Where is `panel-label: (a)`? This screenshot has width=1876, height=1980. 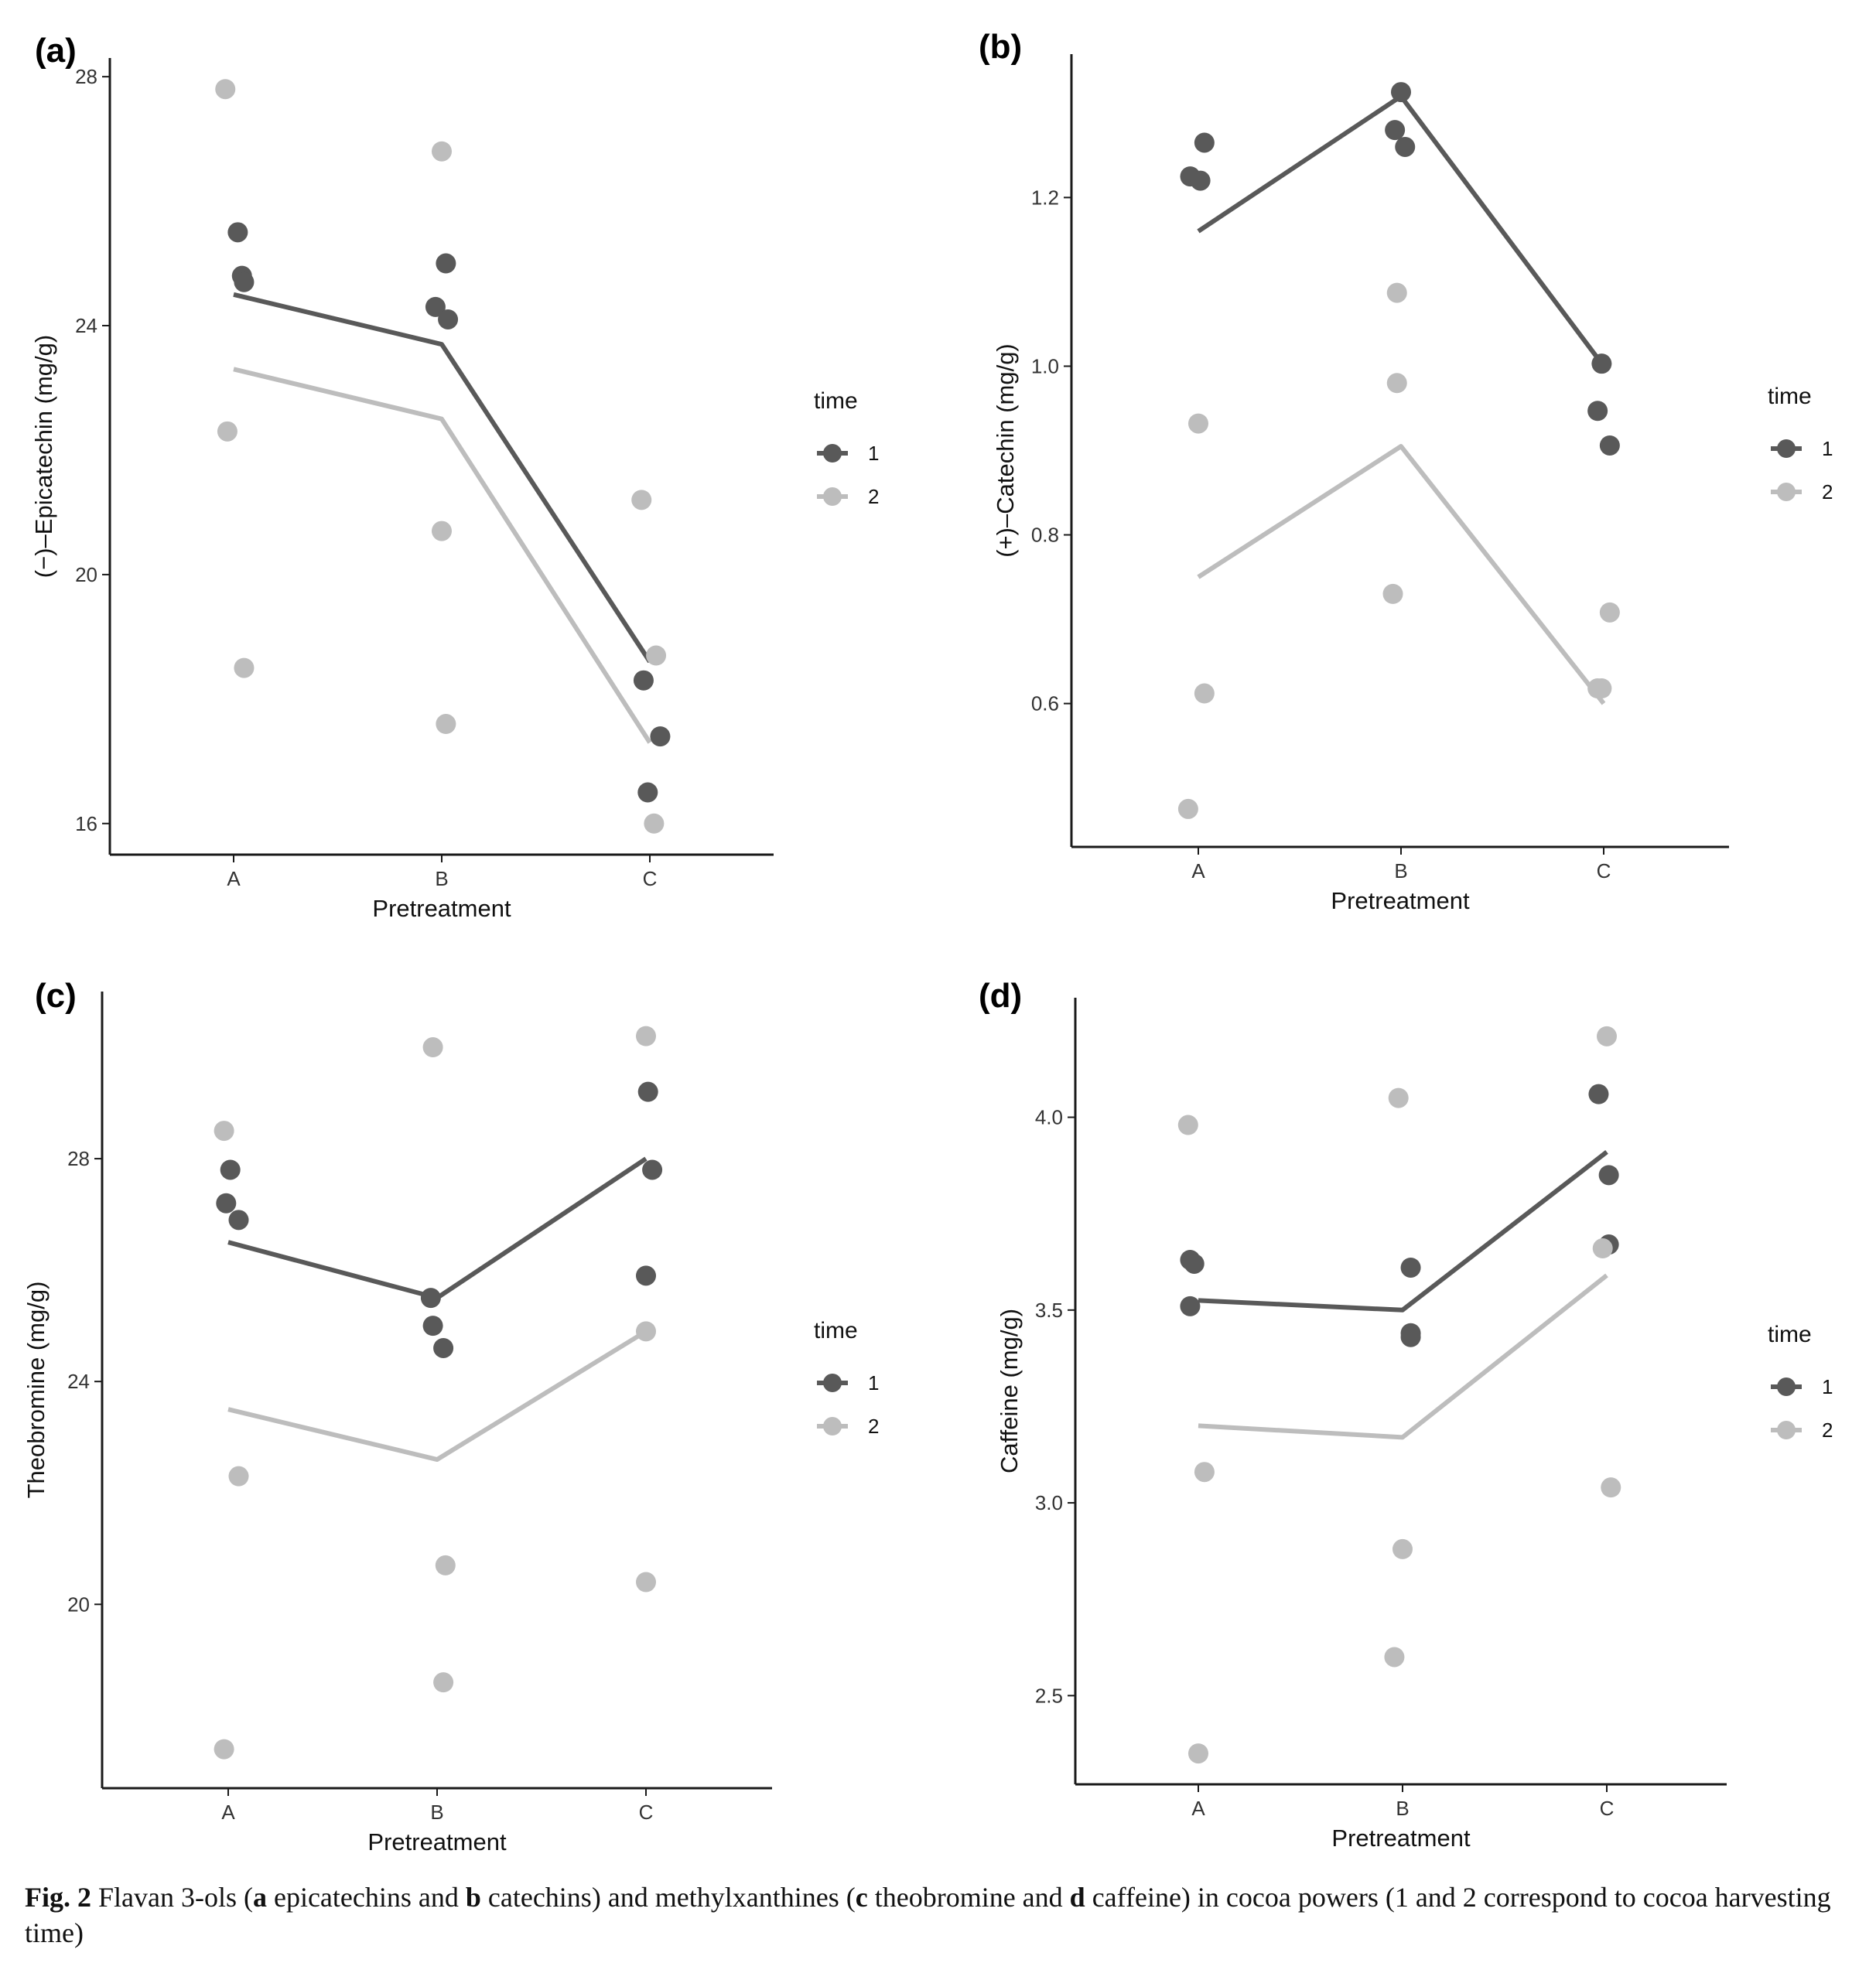 panel-label: (a) is located at coordinates (56, 51).